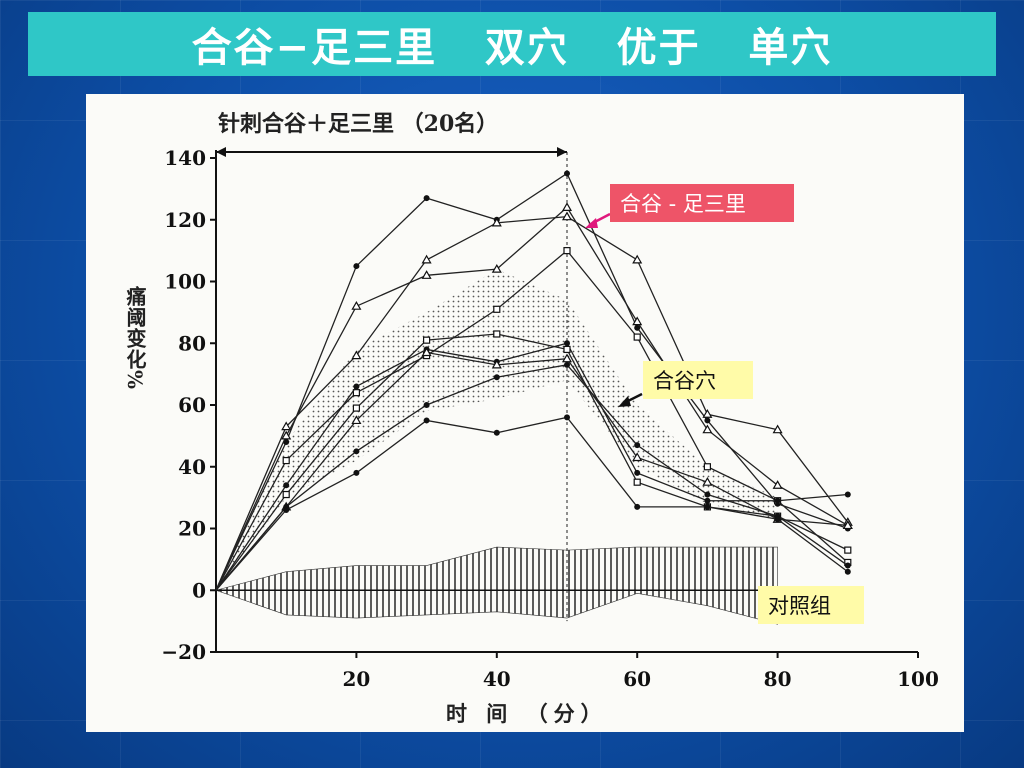 The image size is (1024, 768). What do you see at coordinates (183, 652) in the screenshot?
I see `y-tick-label: −20` at bounding box center [183, 652].